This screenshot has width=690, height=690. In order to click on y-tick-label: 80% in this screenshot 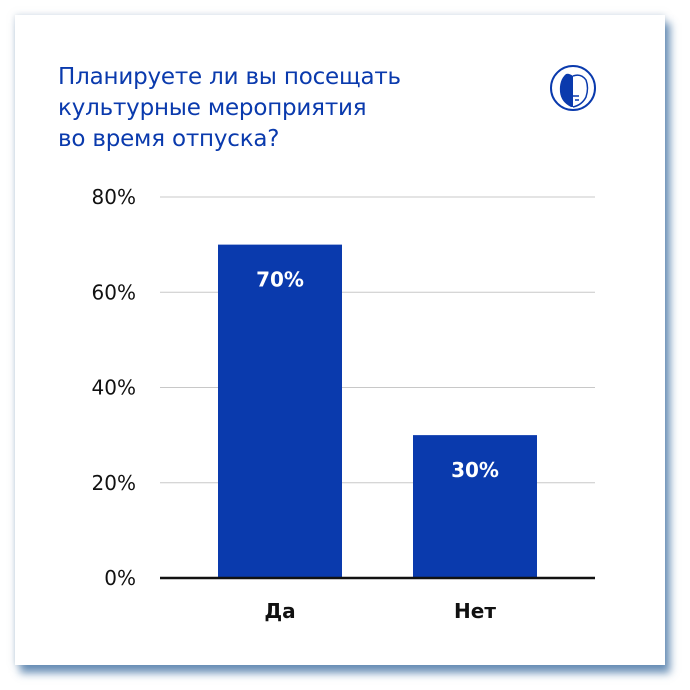, I will do `click(114, 197)`.